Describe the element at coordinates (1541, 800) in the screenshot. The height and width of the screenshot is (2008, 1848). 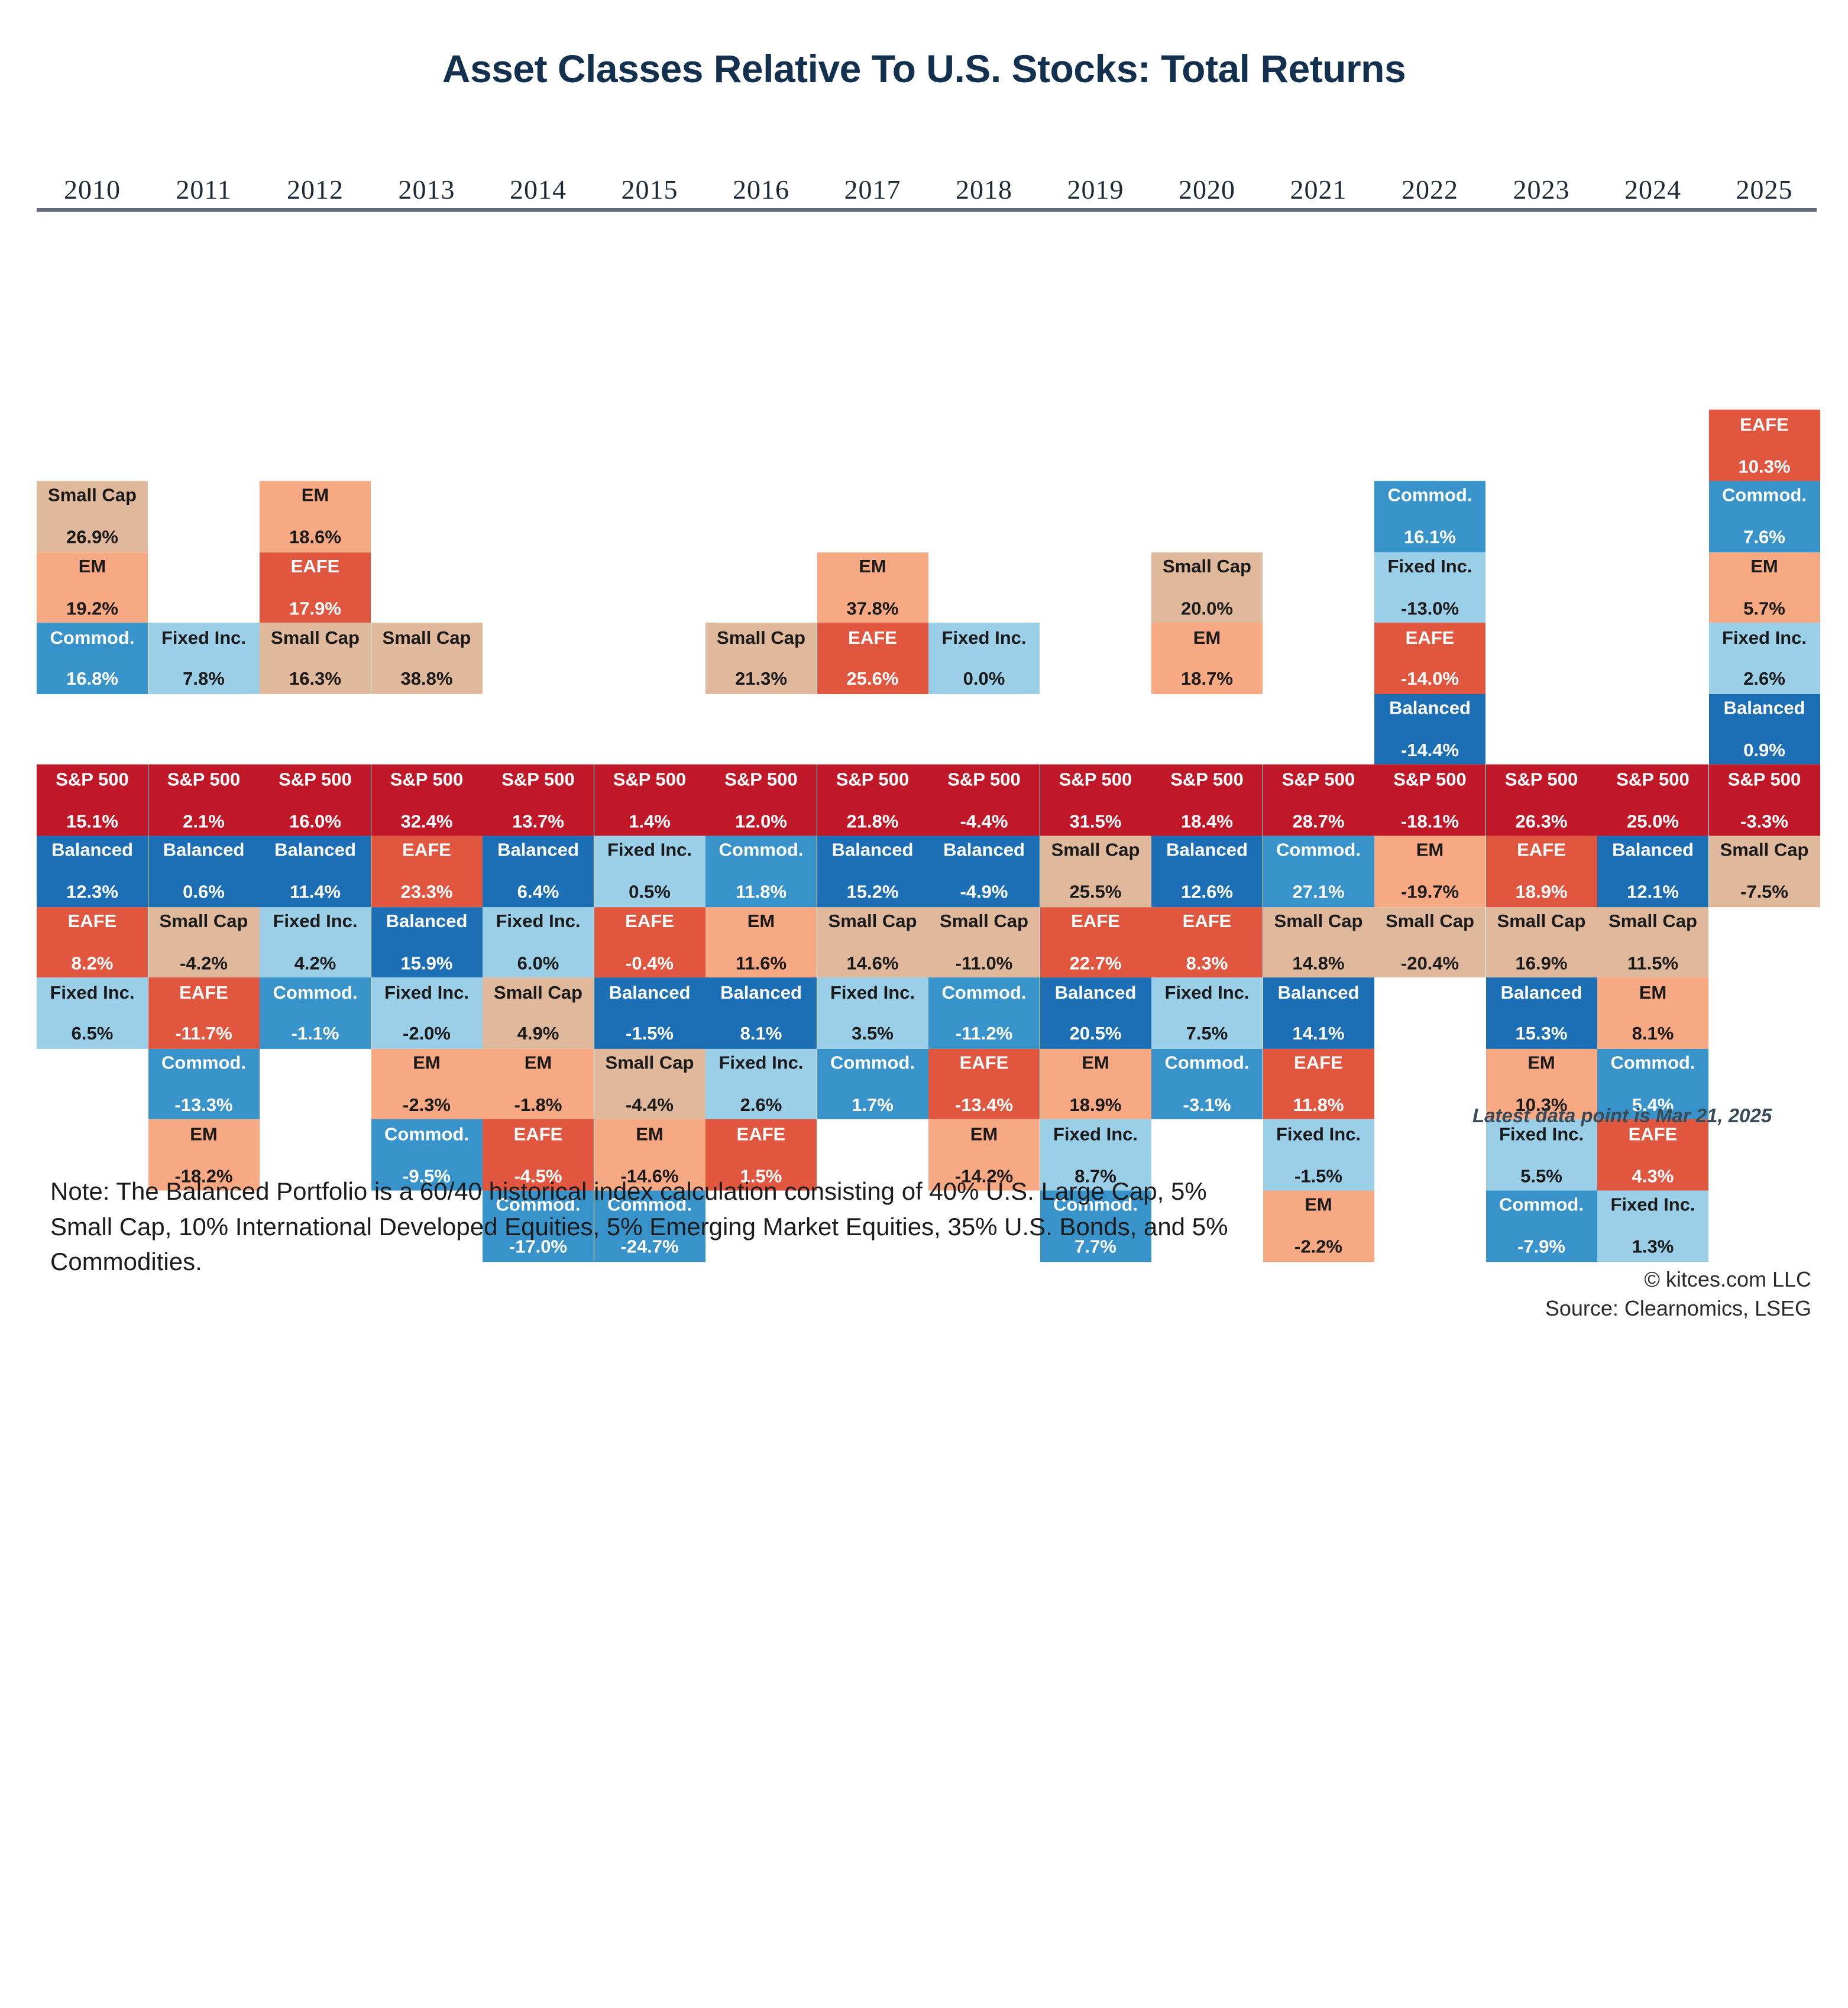
I see `return-cell: S&P 500 26.3%` at that location.